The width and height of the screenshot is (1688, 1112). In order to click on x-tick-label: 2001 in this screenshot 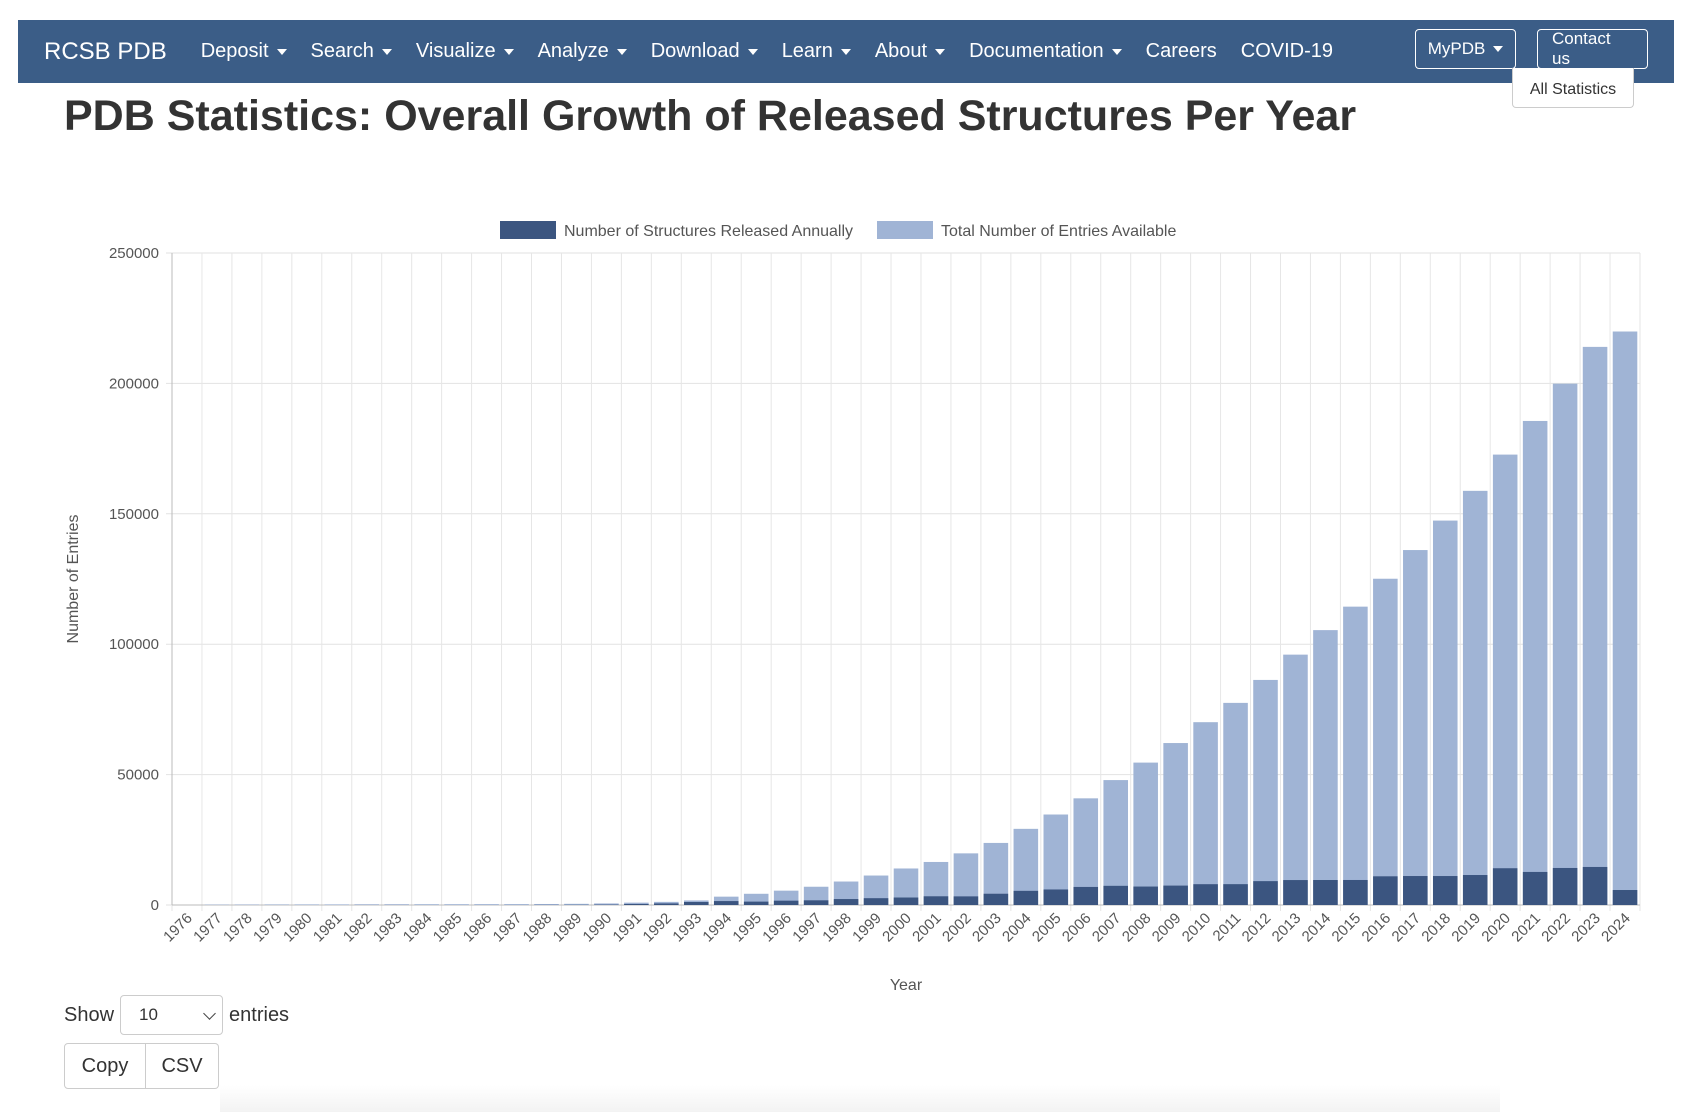, I will do `click(927, 928)`.